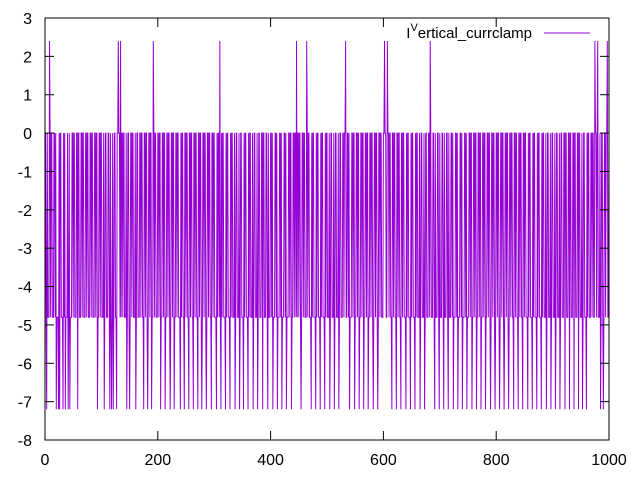  I want to click on y-tick-label-1: 2, so click(27, 57).